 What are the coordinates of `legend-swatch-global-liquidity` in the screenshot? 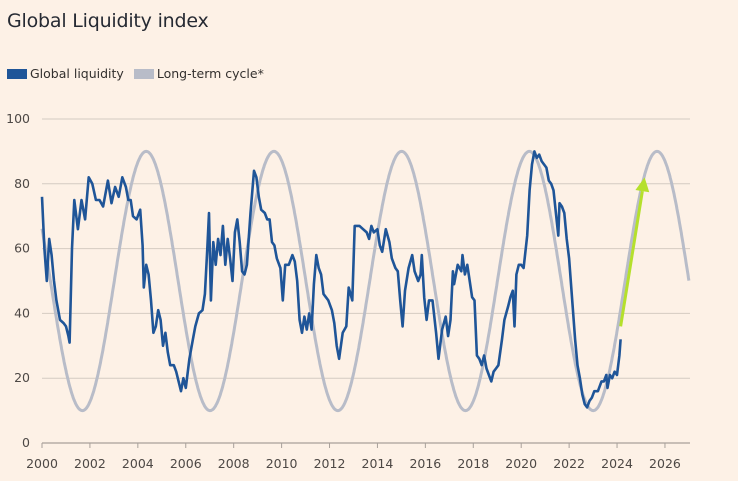 It's located at (17, 73).